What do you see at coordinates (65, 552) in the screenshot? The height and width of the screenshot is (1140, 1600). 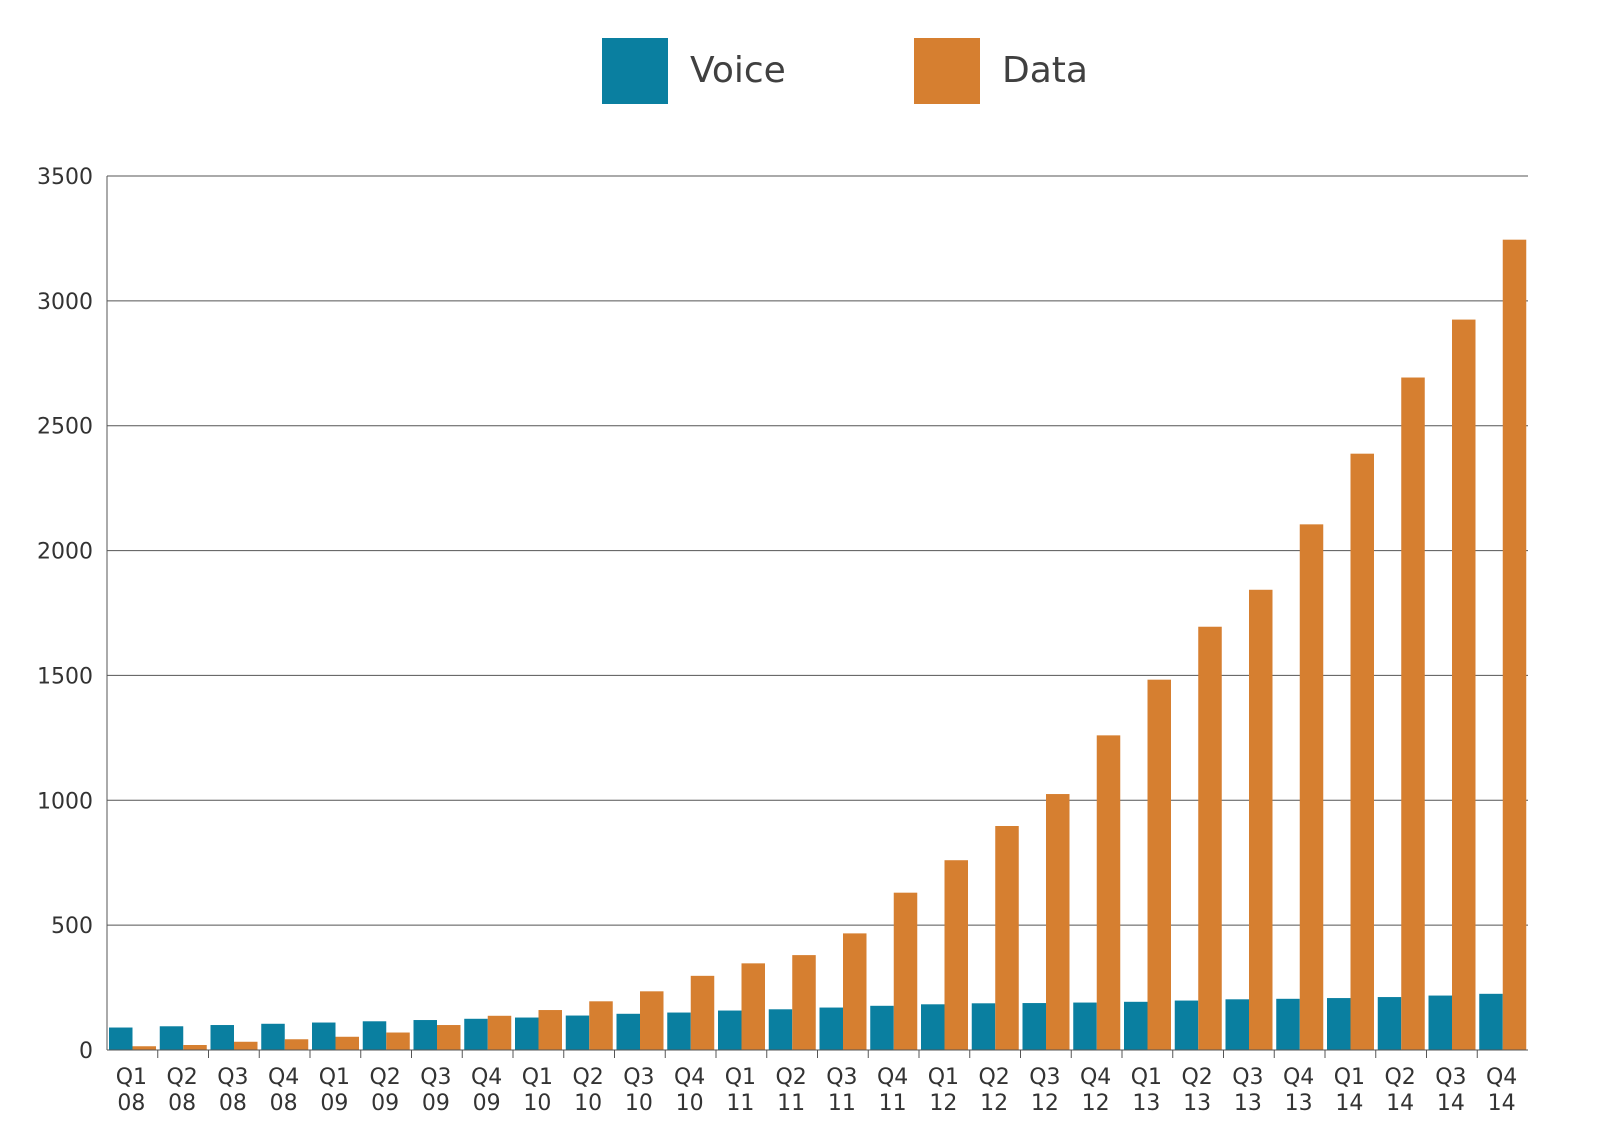 I see `y-tick-label: 2000` at bounding box center [65, 552].